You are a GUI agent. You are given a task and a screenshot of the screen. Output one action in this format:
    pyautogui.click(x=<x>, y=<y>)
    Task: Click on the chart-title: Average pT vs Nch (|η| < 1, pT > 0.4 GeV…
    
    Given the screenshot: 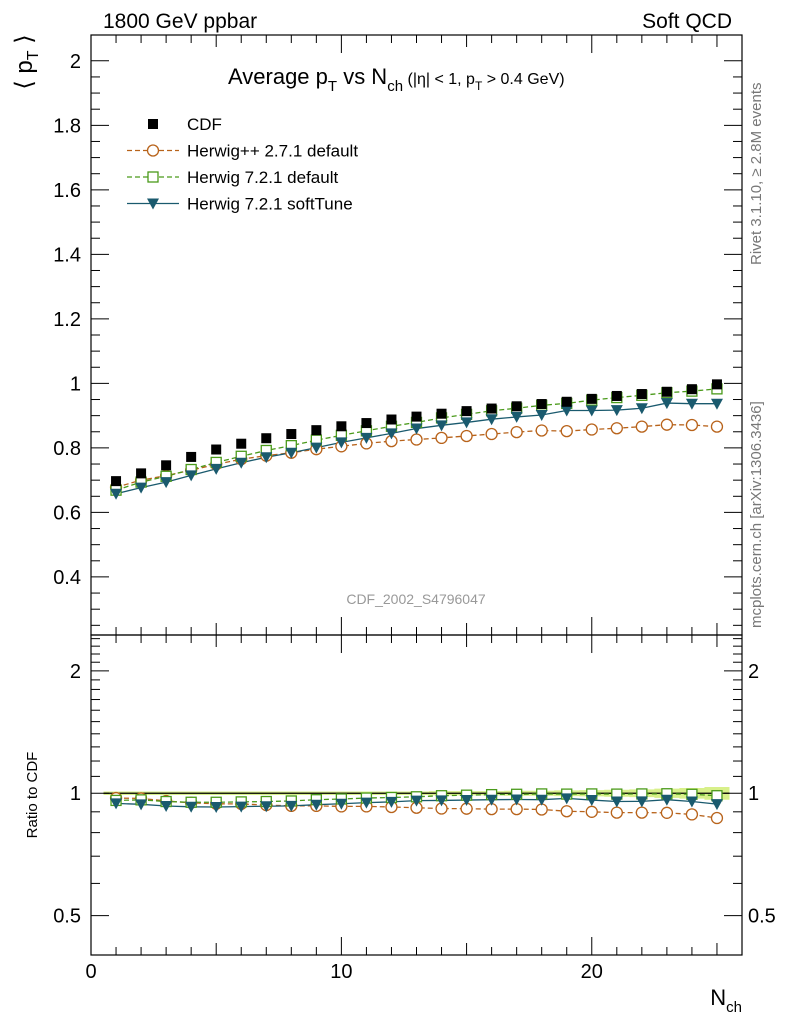 What is the action you would take?
    pyautogui.click(x=396, y=79)
    